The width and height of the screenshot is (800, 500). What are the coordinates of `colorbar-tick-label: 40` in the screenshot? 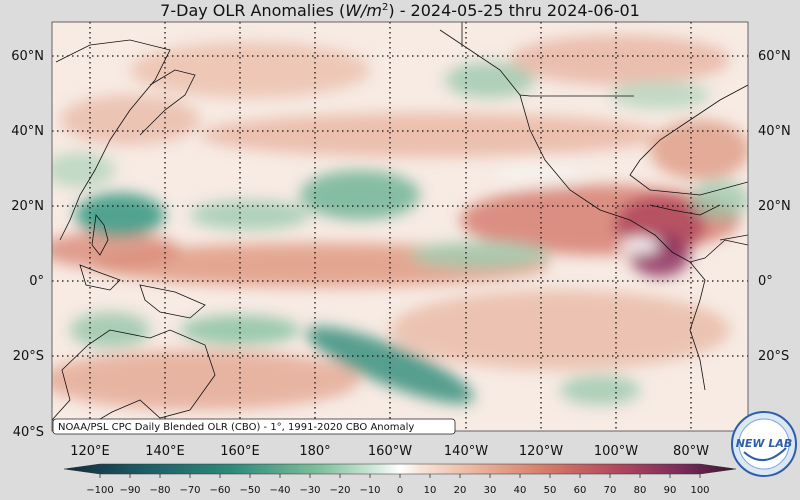 It's located at (520, 490).